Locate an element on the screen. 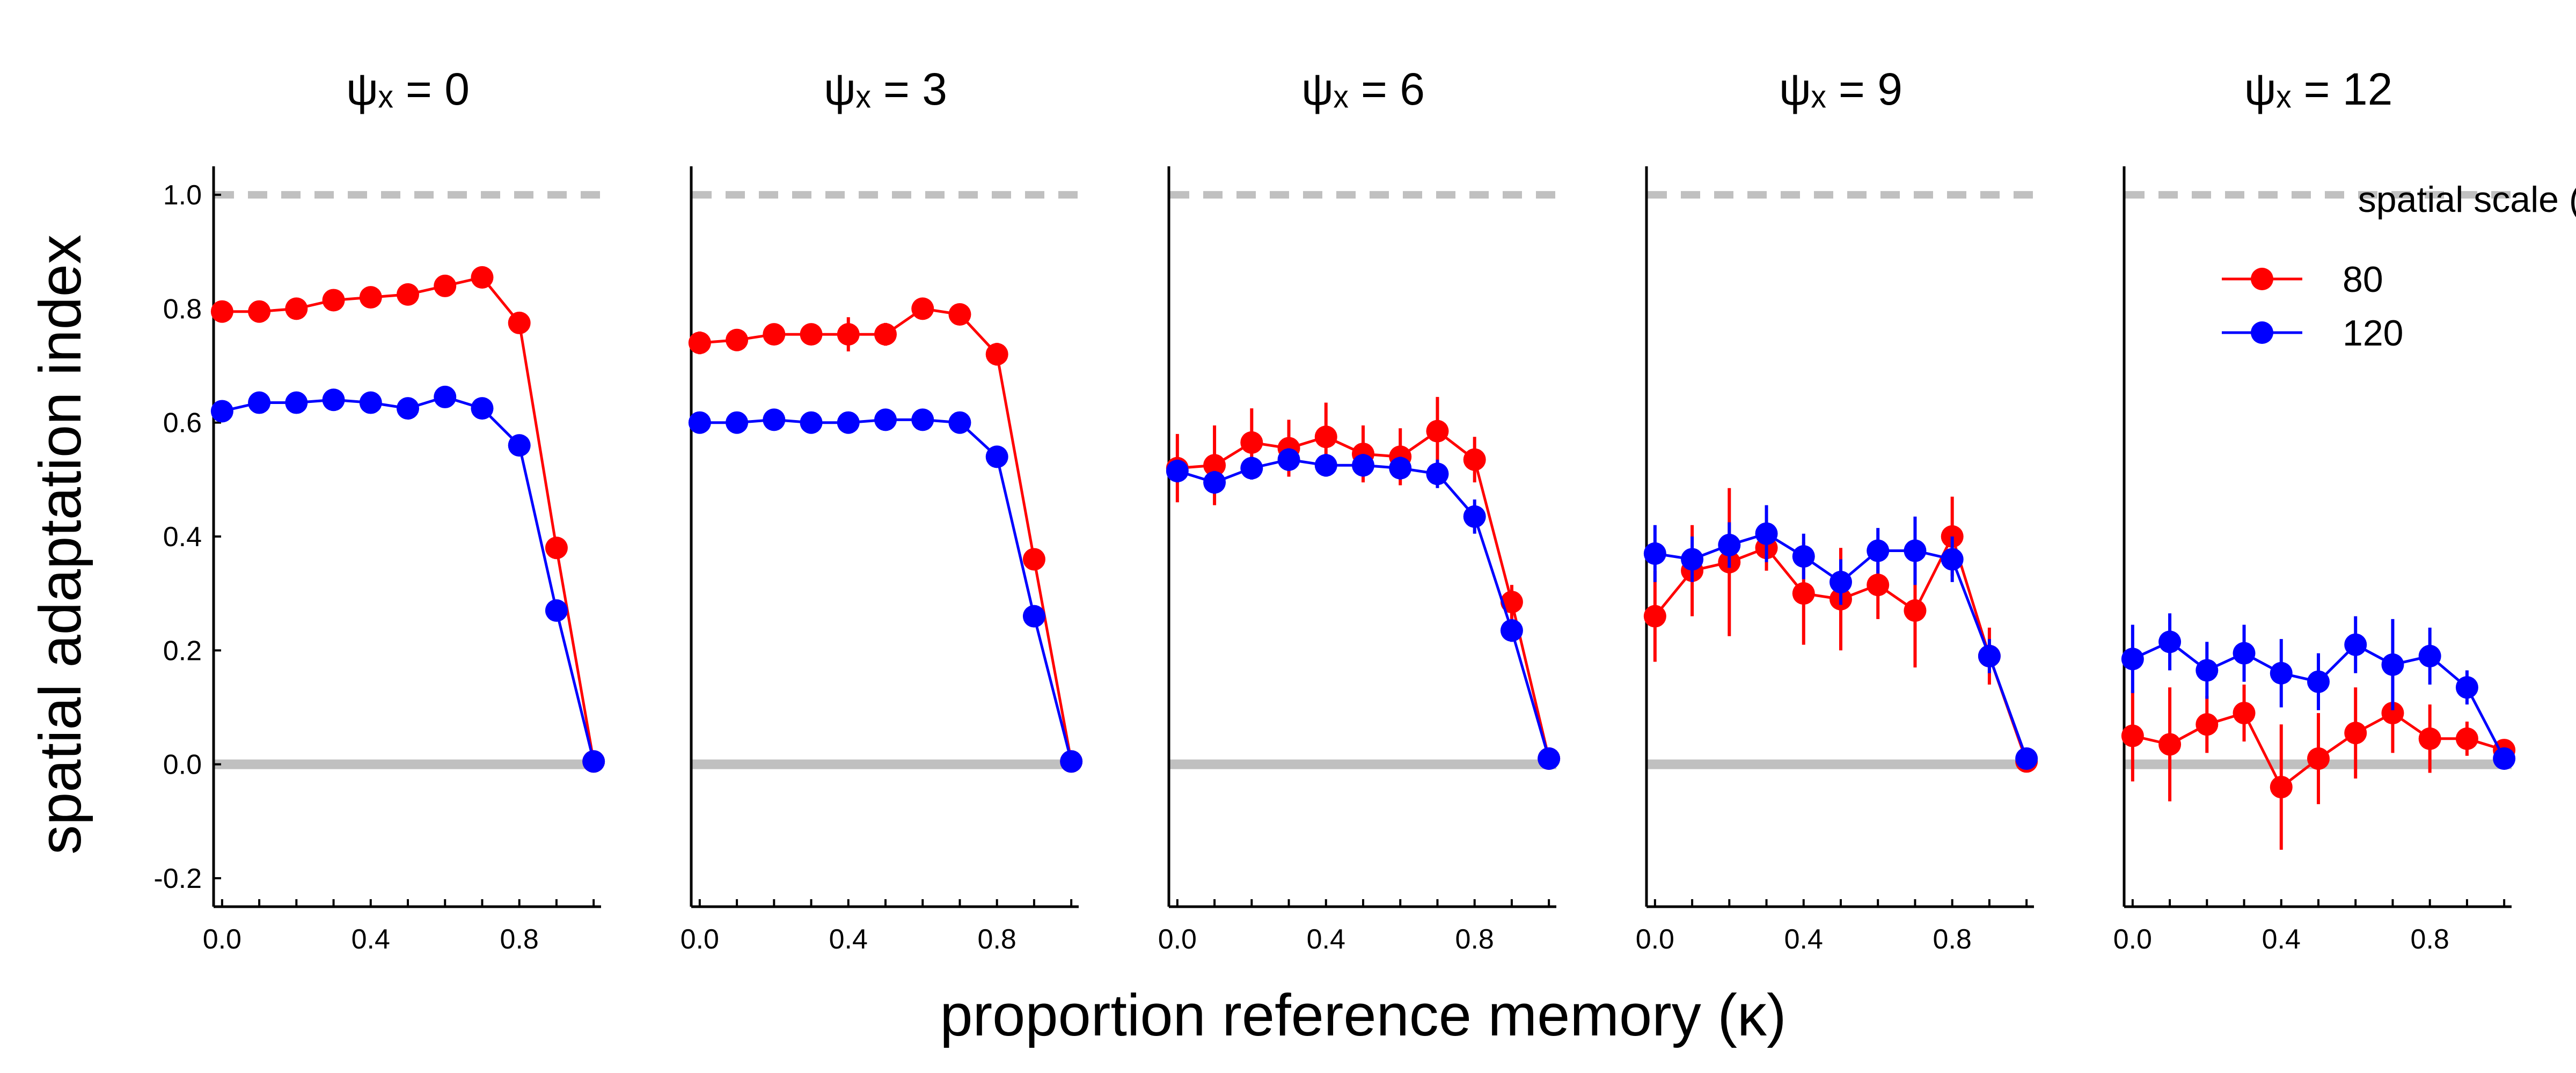 The height and width of the screenshot is (1073, 2576). y-tick-label: 0.4 is located at coordinates (182, 537).